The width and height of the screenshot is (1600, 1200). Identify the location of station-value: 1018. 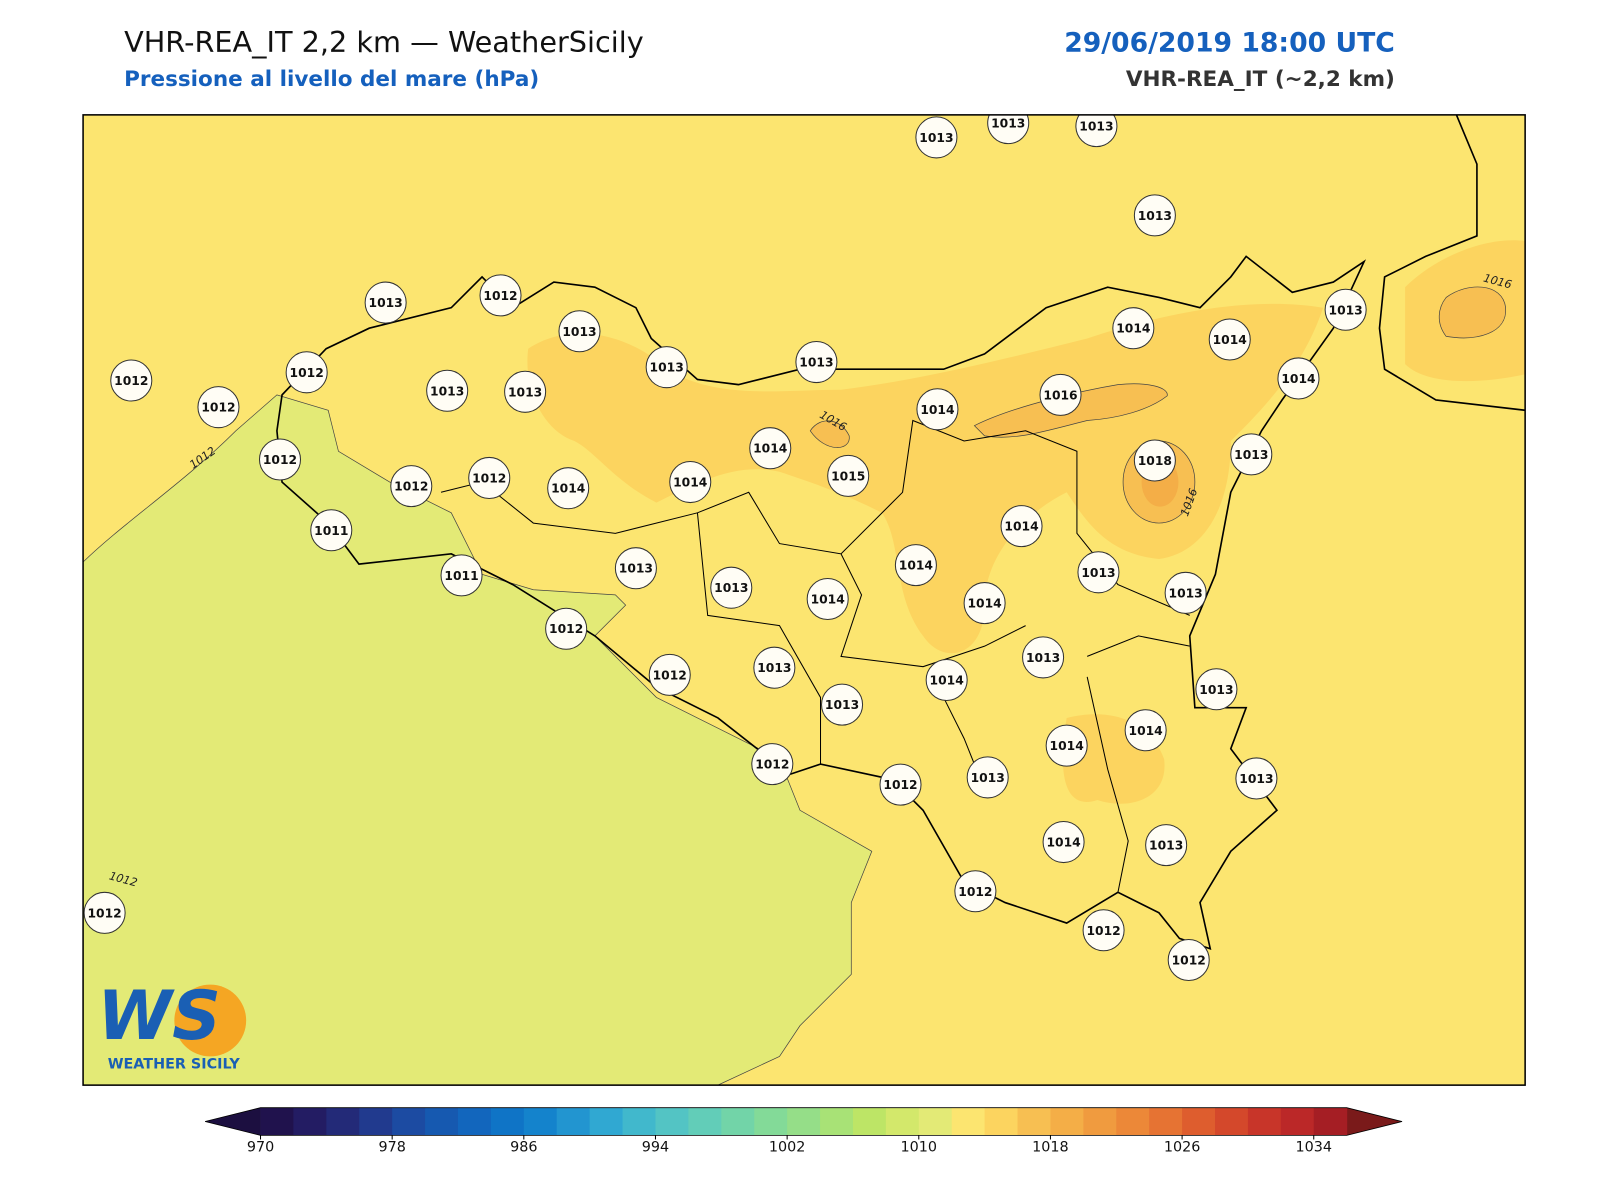
(1155, 461).